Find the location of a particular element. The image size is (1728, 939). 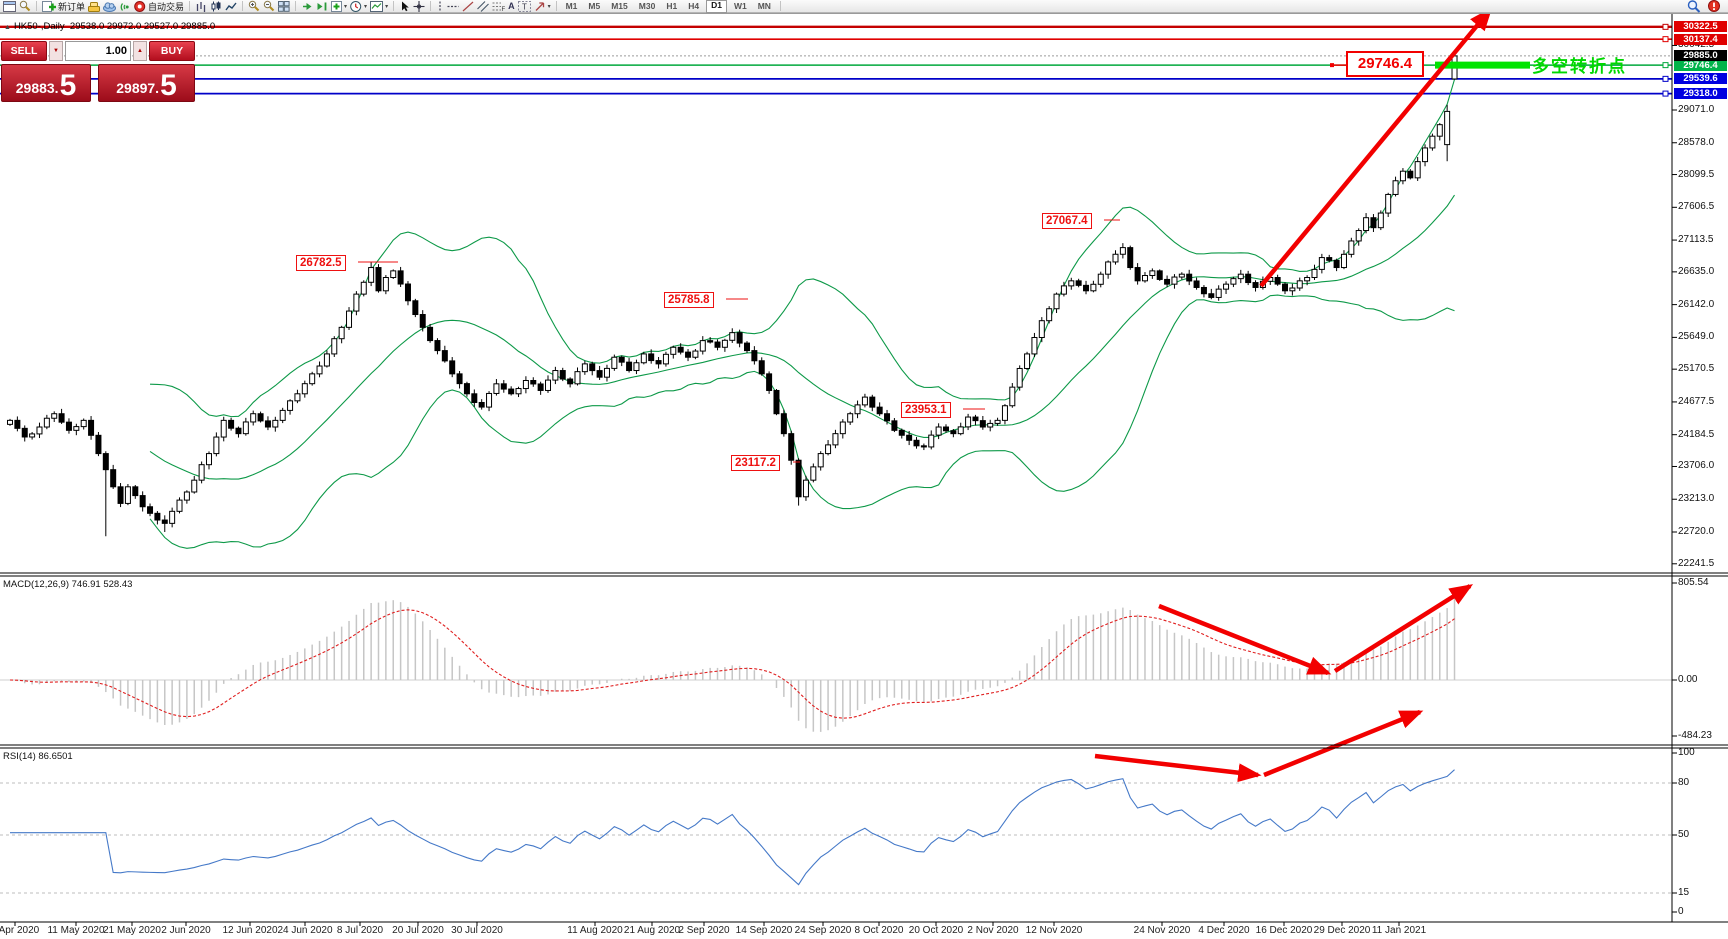

buy-price-int: 29897. is located at coordinates (138, 88).